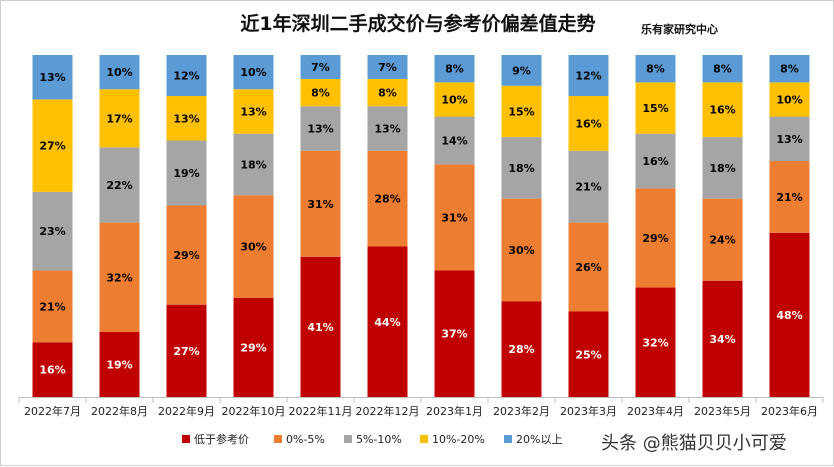  What do you see at coordinates (454, 411) in the screenshot?
I see `x-tick-label: 2023年1月` at bounding box center [454, 411].